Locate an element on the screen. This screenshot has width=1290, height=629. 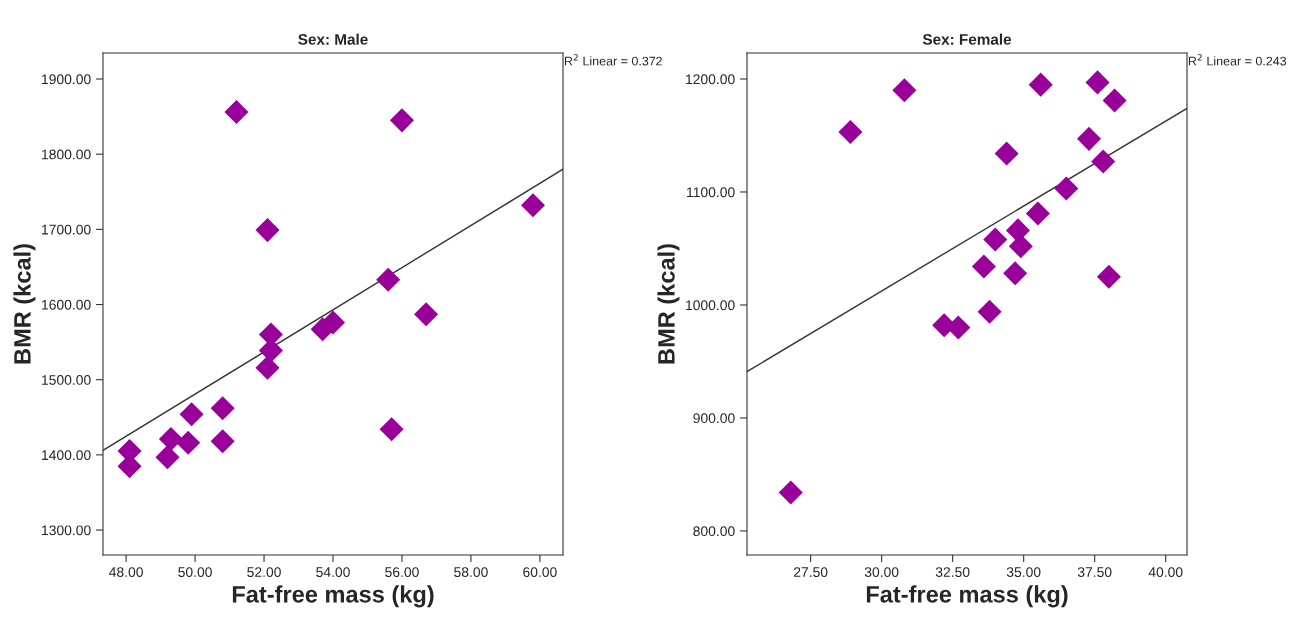
y-tick-label: 1200.00 is located at coordinates (710, 79).